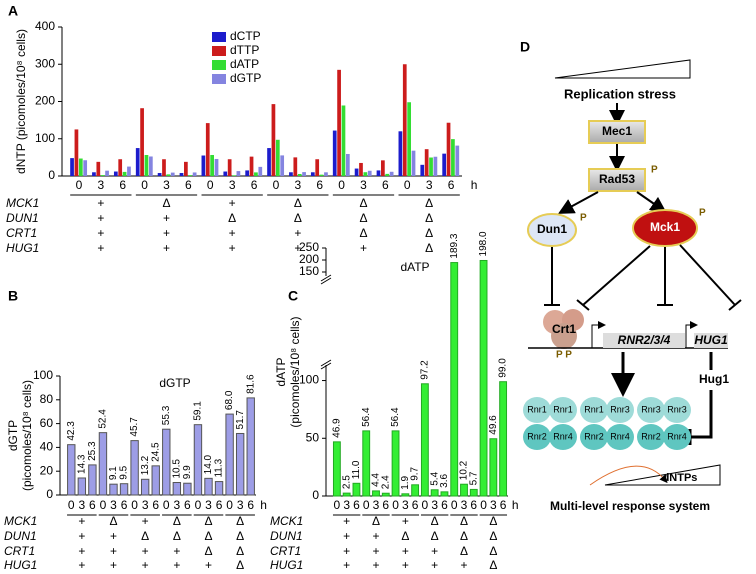 This screenshot has height=574, width=756. What do you see at coordinates (309, 247) in the screenshot?
I see `y-tick-label: 250` at bounding box center [309, 247].